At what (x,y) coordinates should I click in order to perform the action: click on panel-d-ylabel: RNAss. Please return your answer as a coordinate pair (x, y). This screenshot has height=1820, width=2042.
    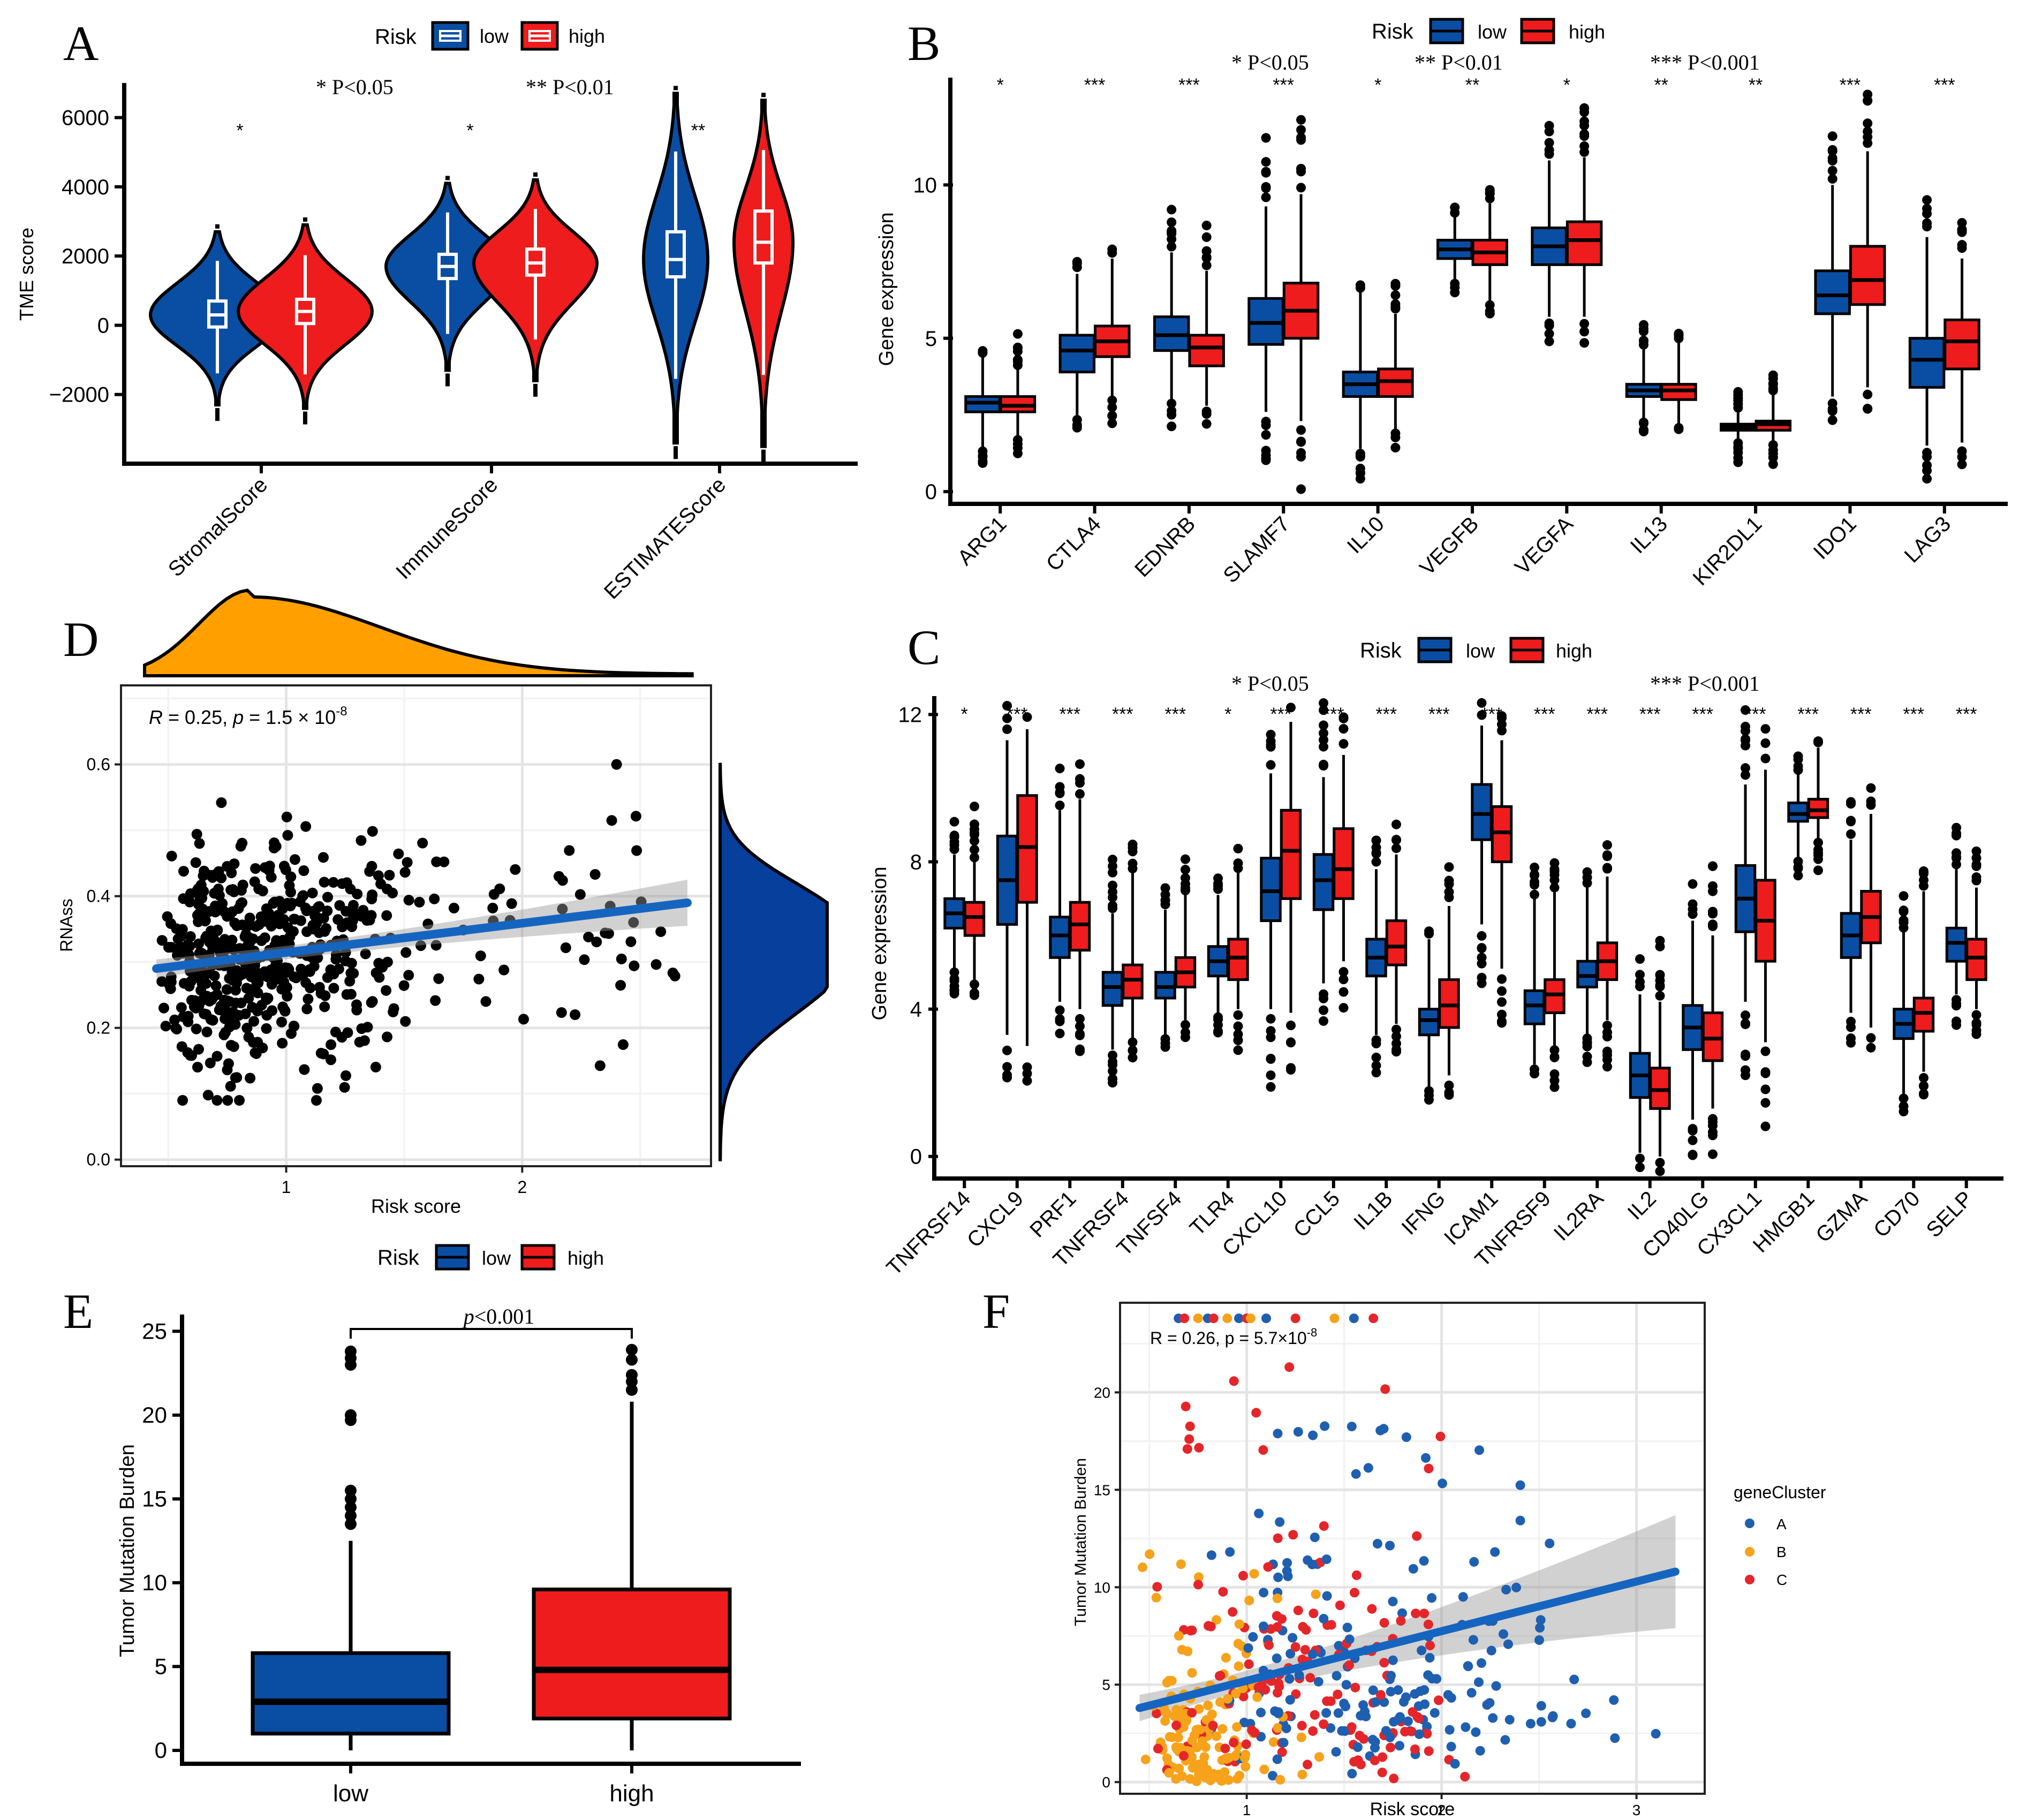
    Looking at the image, I should click on (66, 925).